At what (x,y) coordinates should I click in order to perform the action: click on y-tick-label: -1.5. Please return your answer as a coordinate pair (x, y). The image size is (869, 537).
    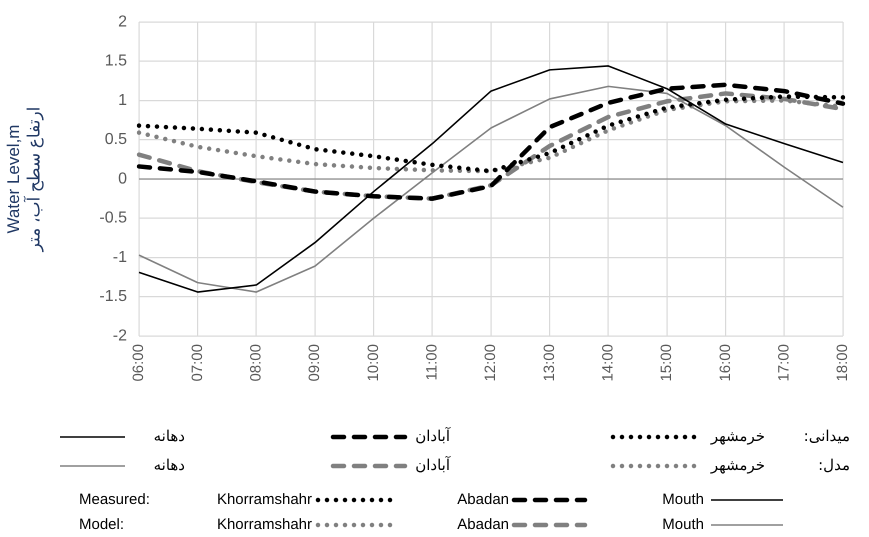
    Looking at the image, I should click on (113, 297).